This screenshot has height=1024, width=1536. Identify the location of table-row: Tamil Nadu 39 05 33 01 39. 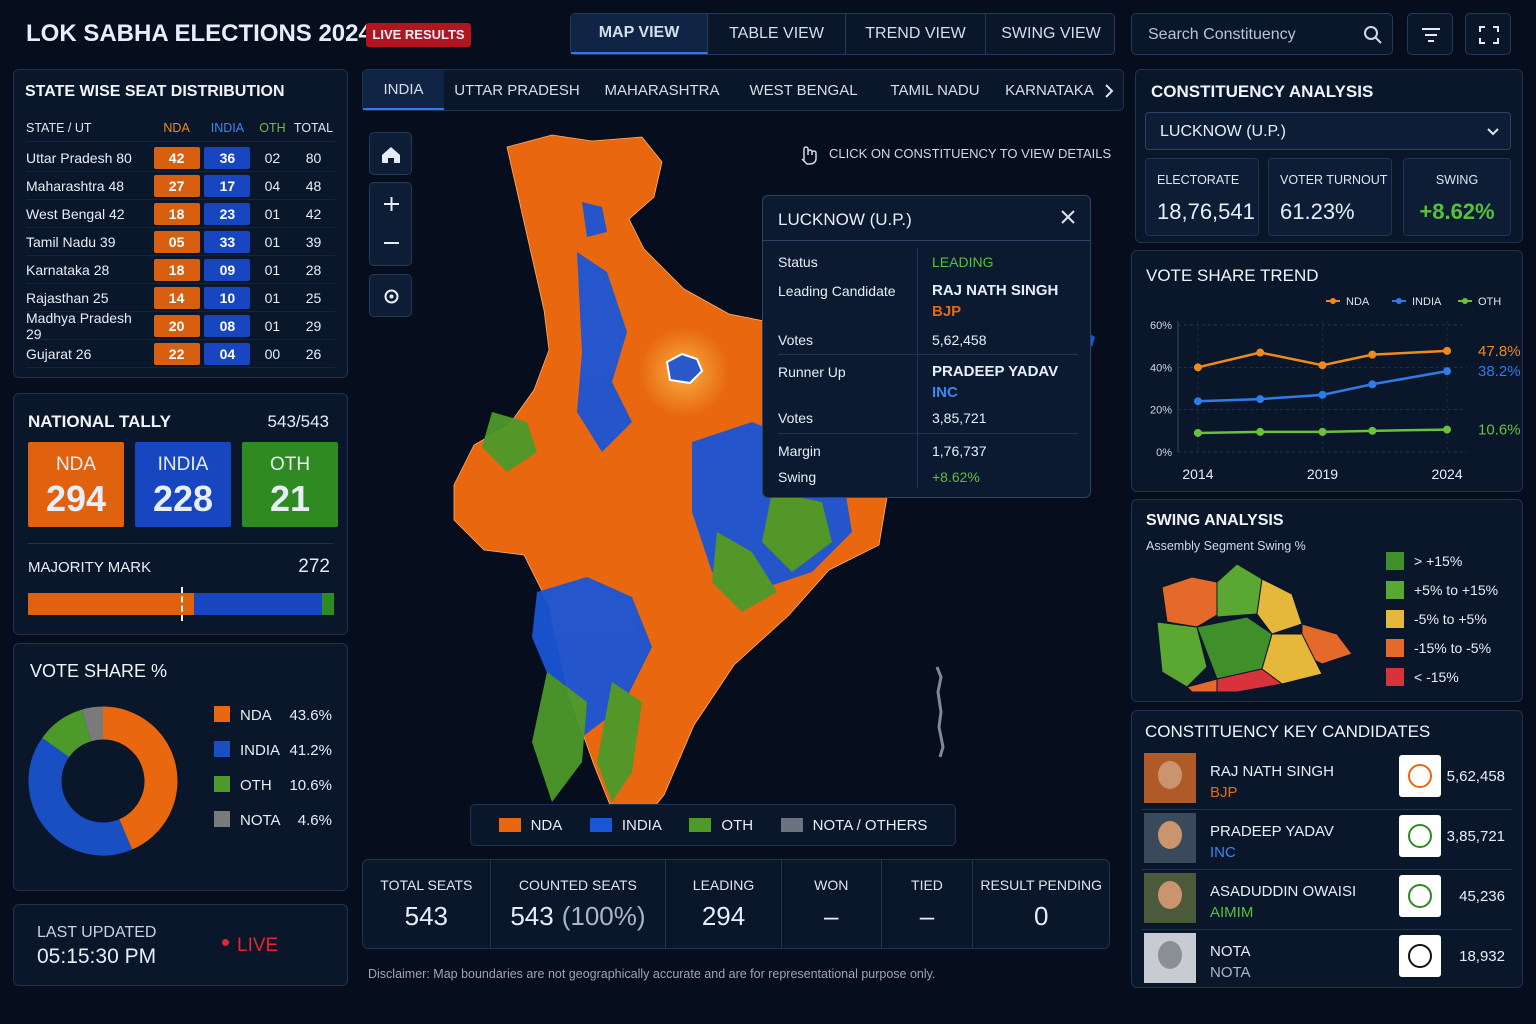
(180, 242).